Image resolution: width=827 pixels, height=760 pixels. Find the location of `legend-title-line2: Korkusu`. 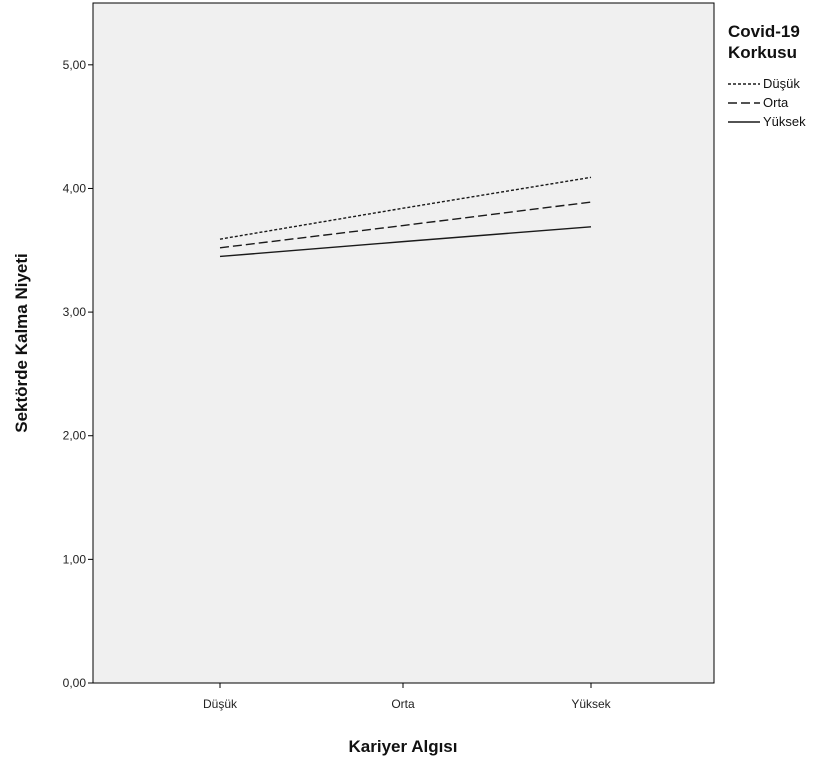

legend-title-line2: Korkusu is located at coordinates (762, 52).